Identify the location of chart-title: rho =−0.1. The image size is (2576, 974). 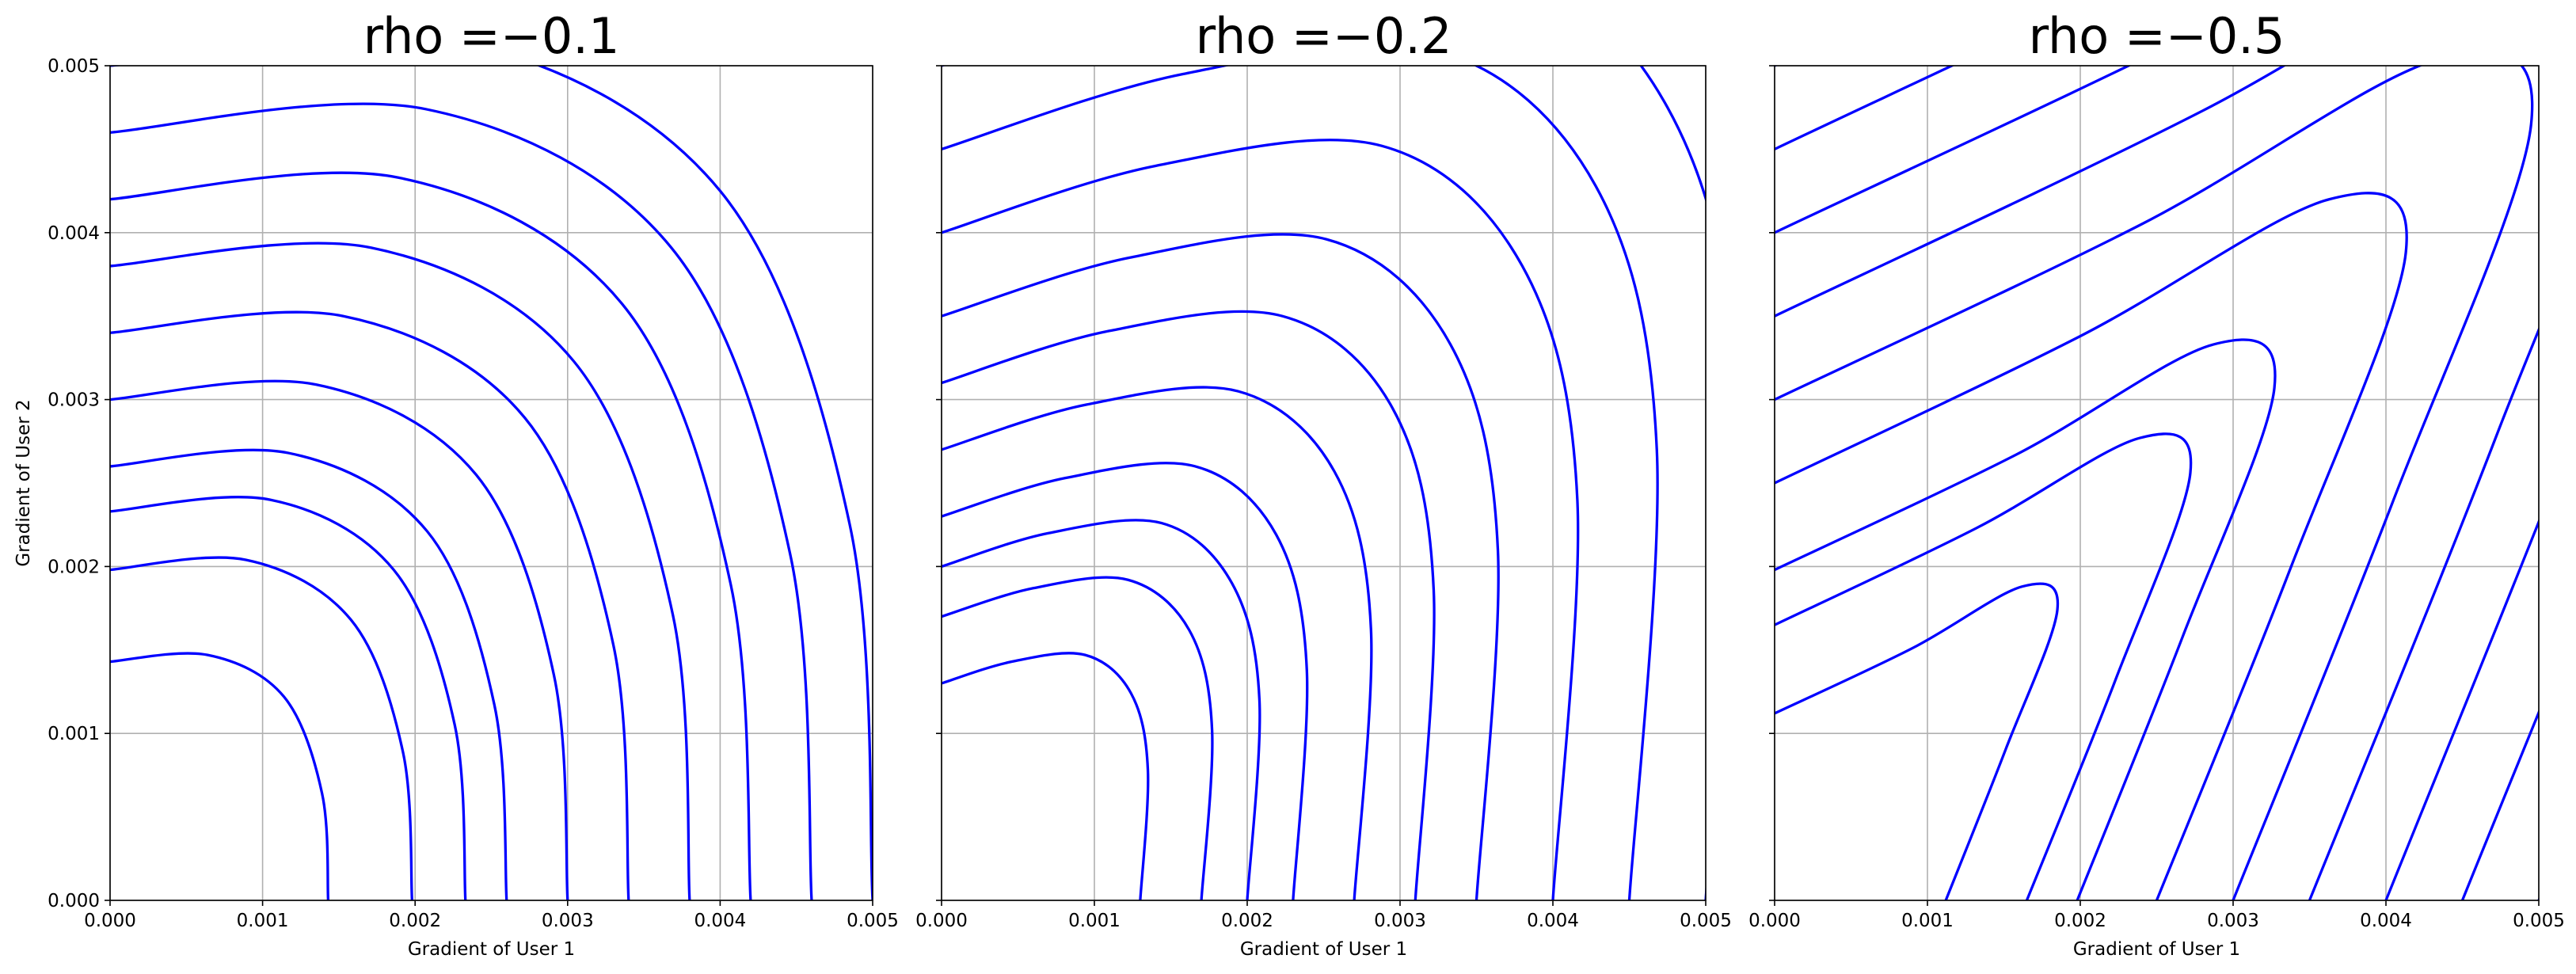
(491, 36).